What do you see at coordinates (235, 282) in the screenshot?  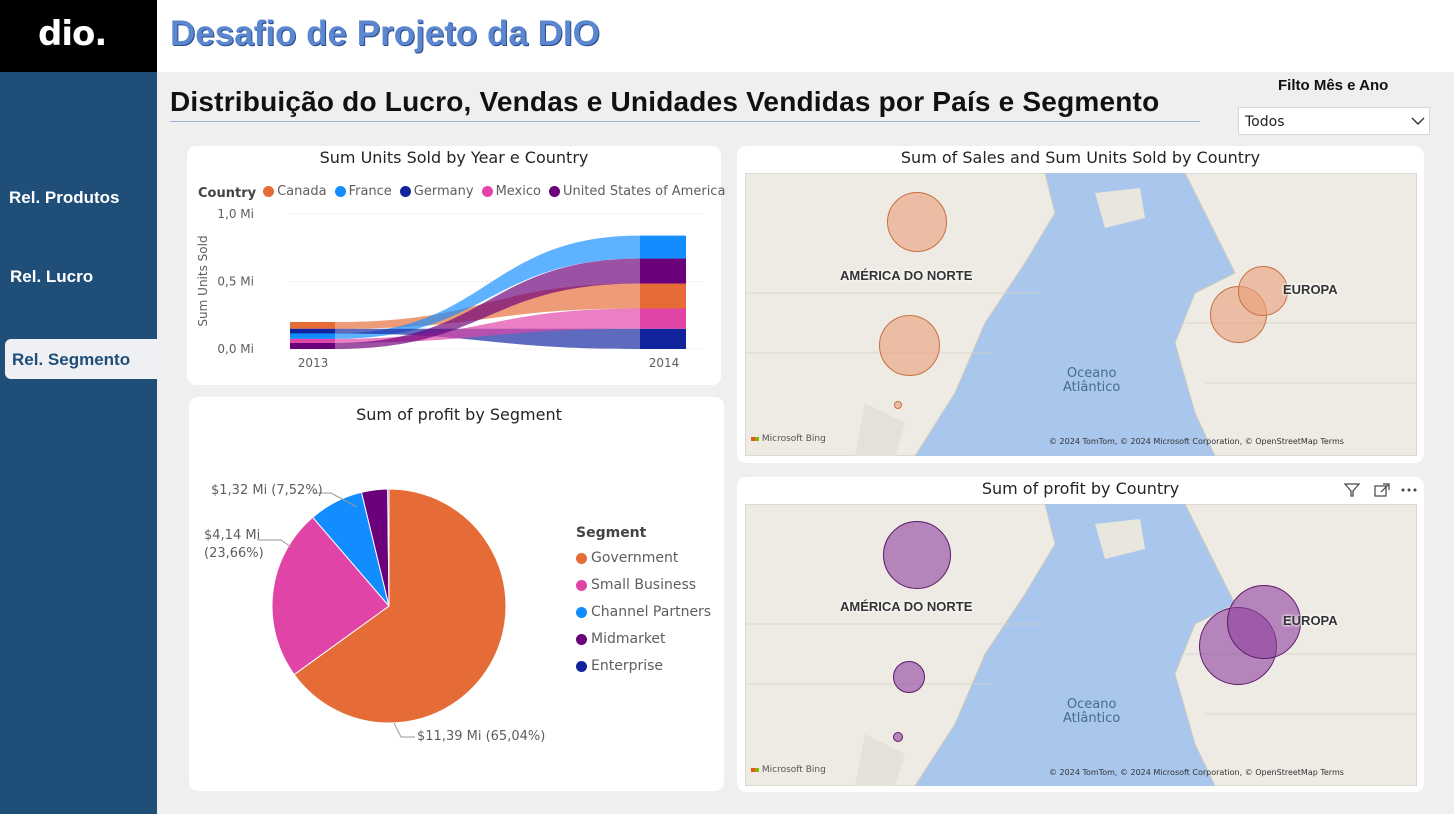 I see `y-tick-label: 0,5 Mi` at bounding box center [235, 282].